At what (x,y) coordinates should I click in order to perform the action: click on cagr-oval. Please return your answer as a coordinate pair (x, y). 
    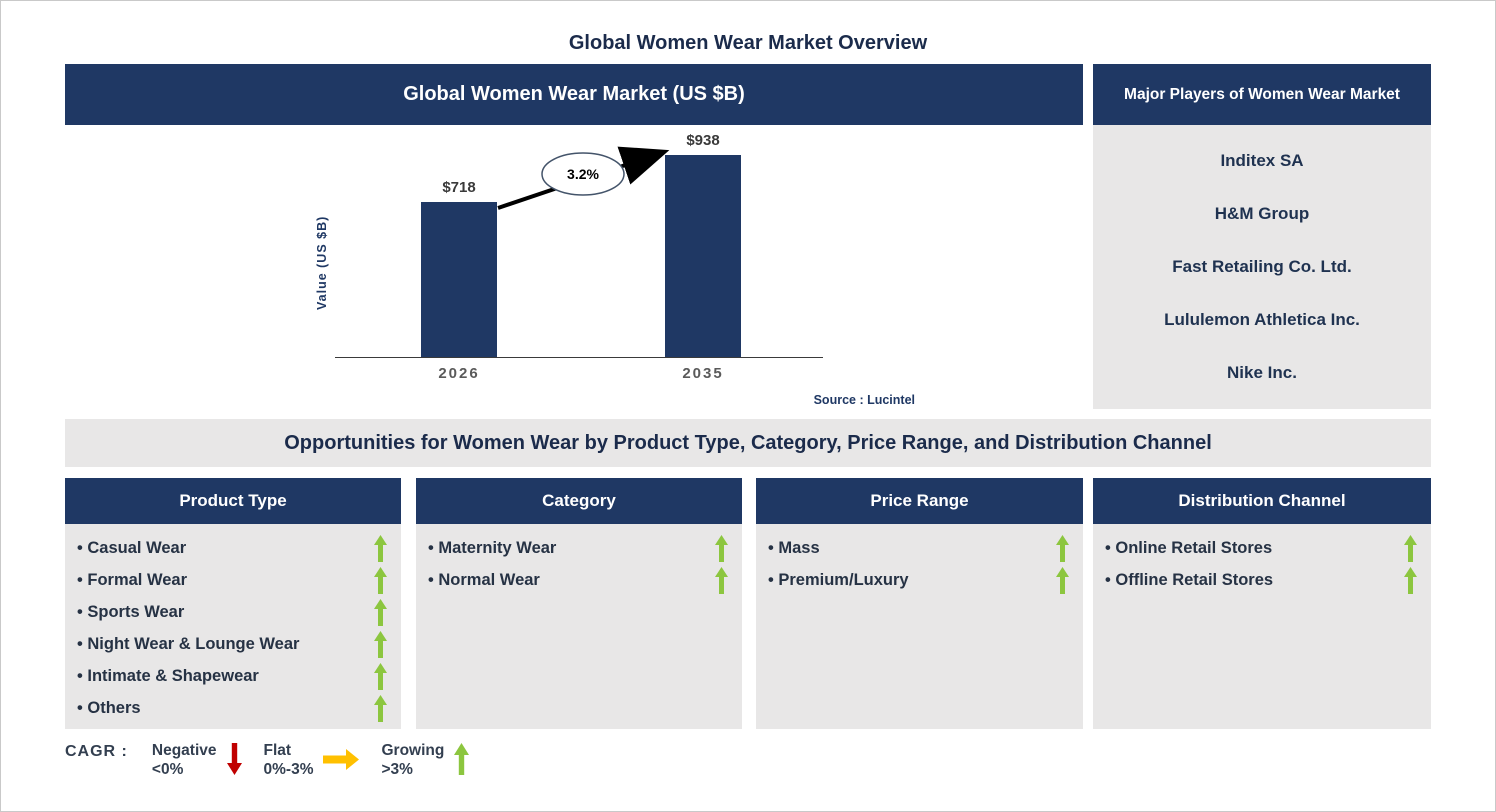
    Looking at the image, I should click on (583, 174).